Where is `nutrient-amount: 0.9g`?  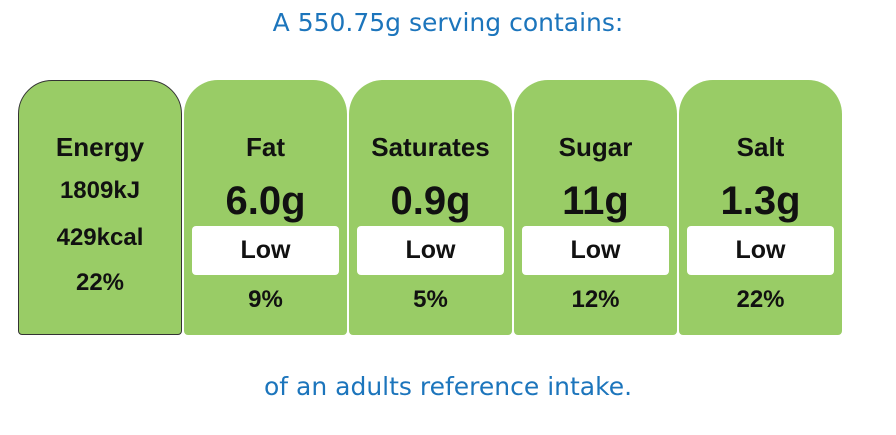
nutrient-amount: 0.9g is located at coordinates (430, 201).